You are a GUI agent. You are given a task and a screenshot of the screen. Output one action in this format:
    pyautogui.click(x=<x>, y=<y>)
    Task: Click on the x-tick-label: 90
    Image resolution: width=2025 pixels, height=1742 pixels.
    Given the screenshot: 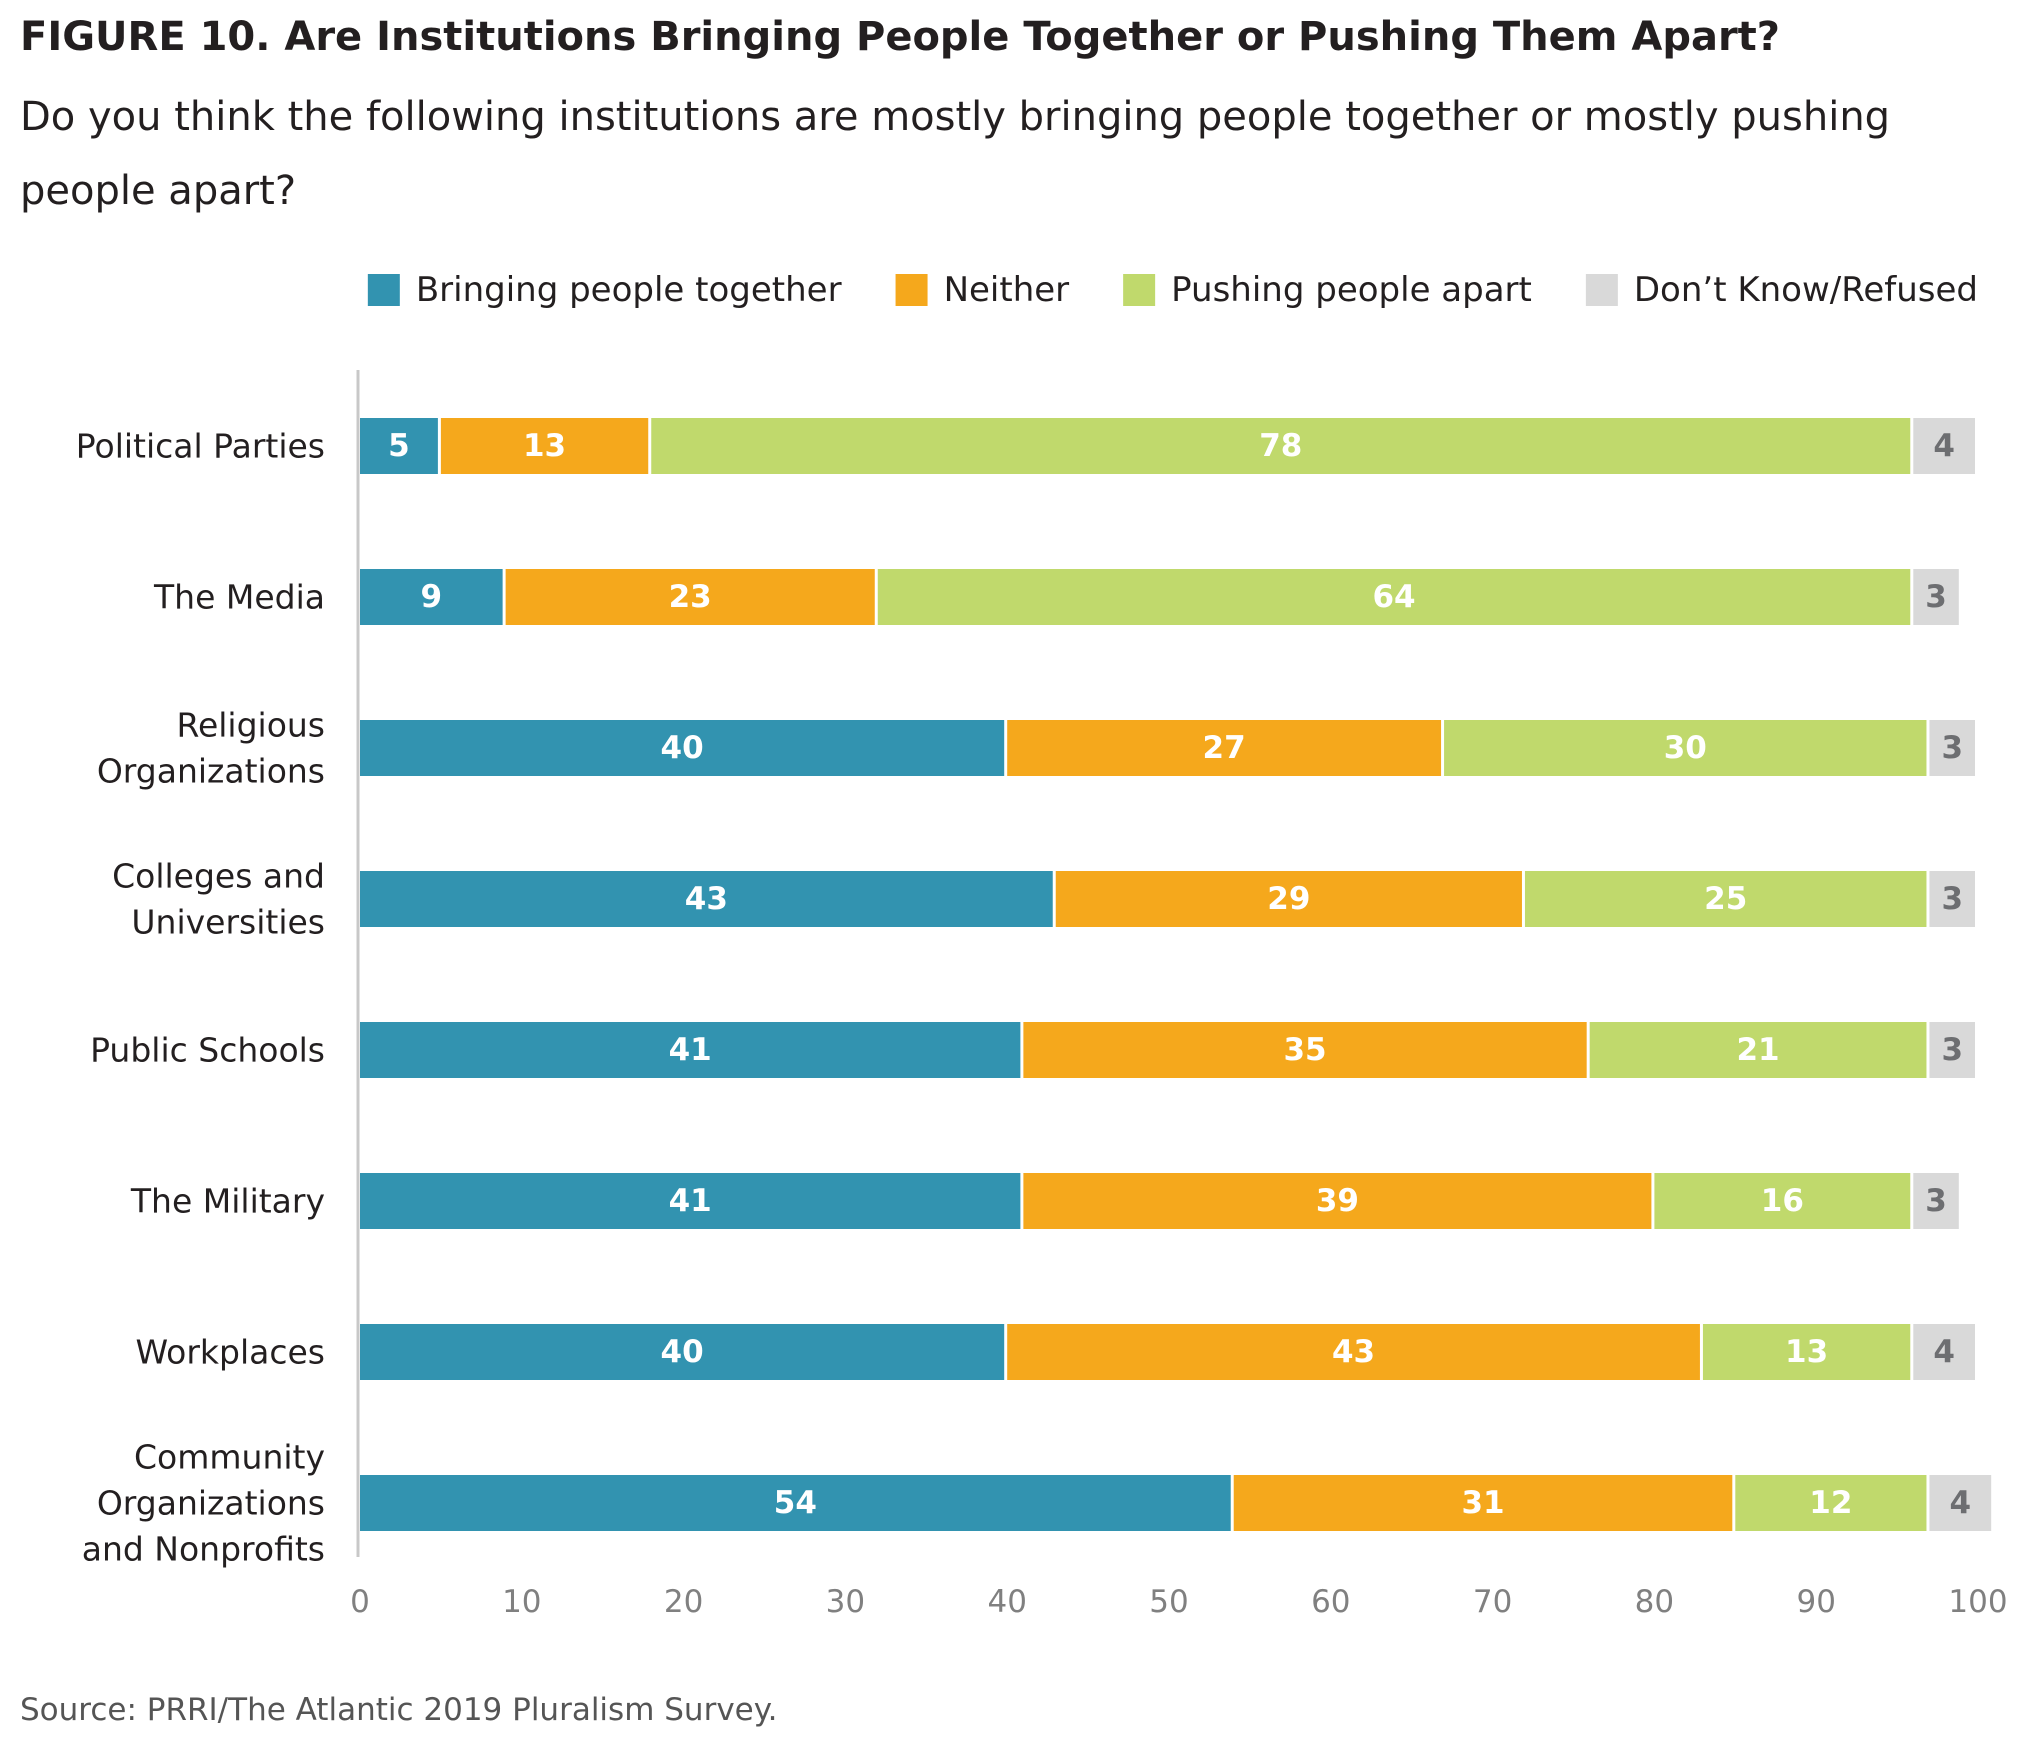 What is the action you would take?
    pyautogui.click(x=1815, y=1602)
    